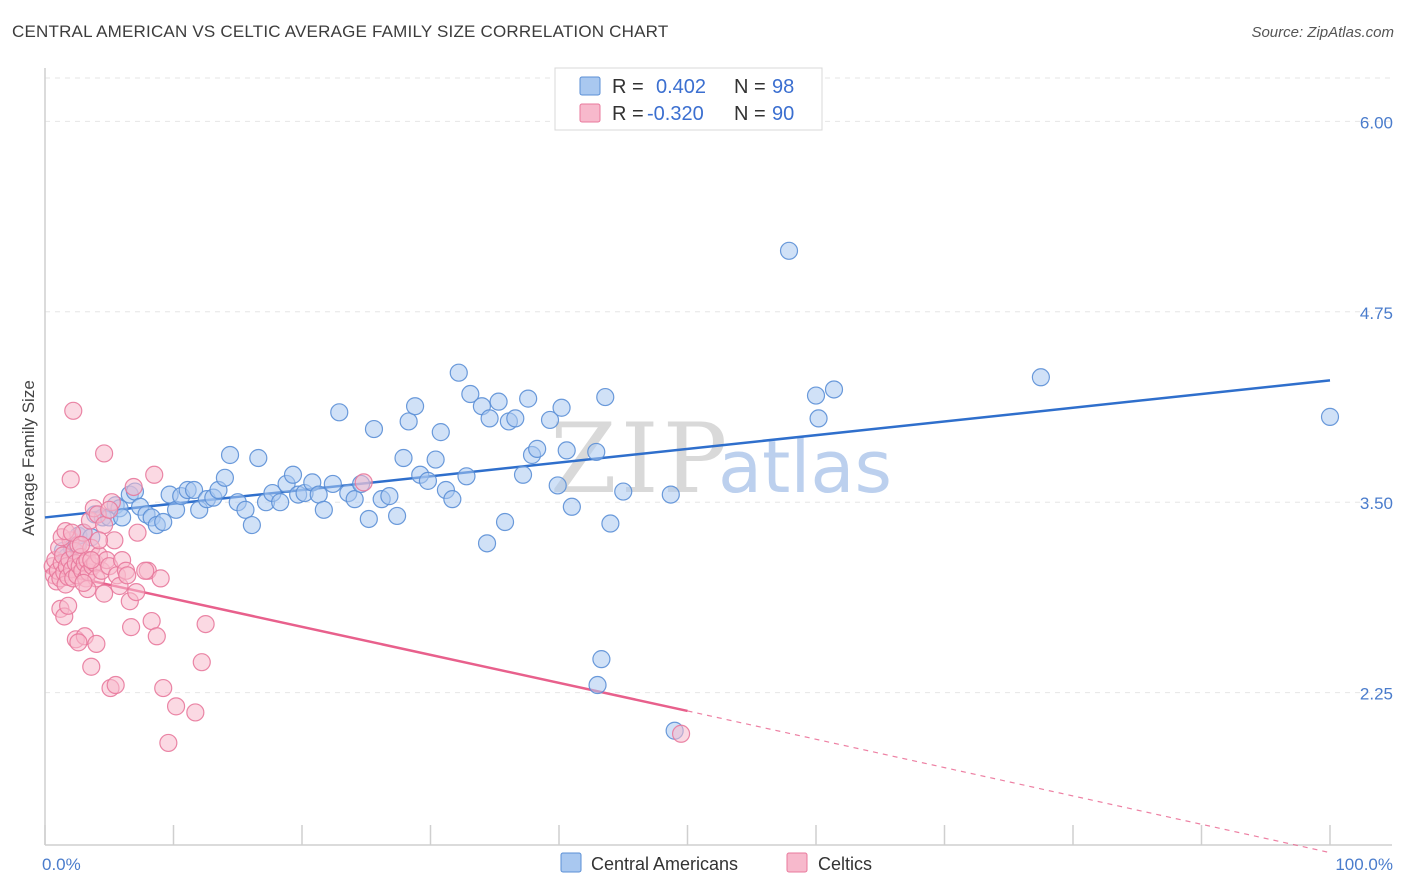 The height and width of the screenshot is (892, 1406). What do you see at coordinates (783, 114) in the screenshot?
I see `legend-n-value-pink: 90` at bounding box center [783, 114].